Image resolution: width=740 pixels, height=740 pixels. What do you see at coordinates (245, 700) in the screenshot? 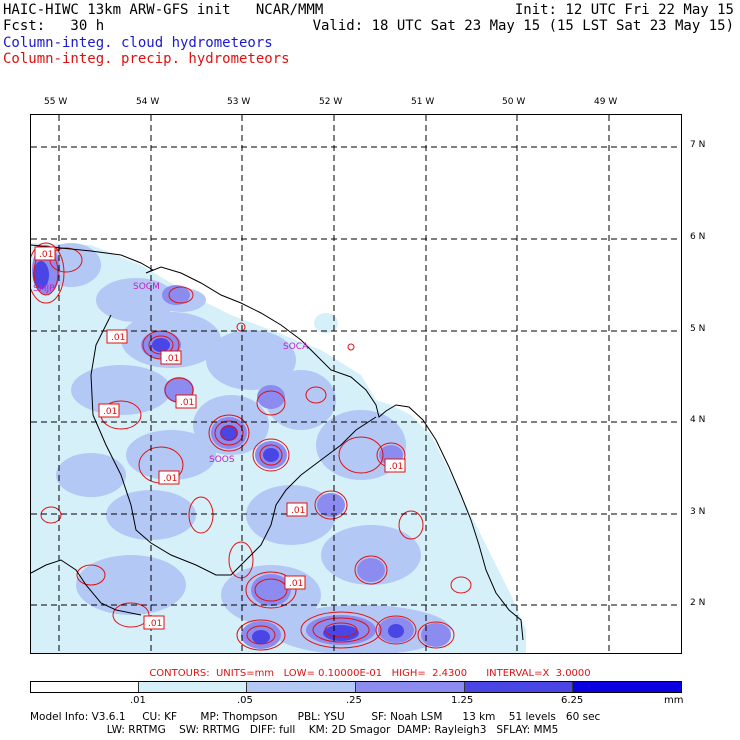
I see `colorbar-label-1: .05` at bounding box center [245, 700].